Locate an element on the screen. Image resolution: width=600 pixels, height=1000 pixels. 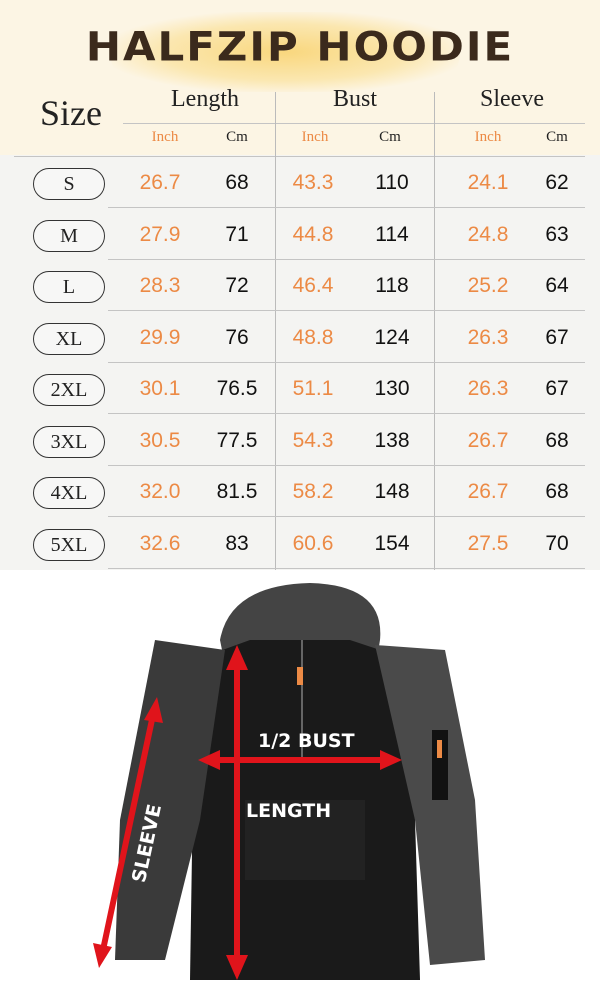
inch-value: 27.5 is located at coordinates (488, 543).